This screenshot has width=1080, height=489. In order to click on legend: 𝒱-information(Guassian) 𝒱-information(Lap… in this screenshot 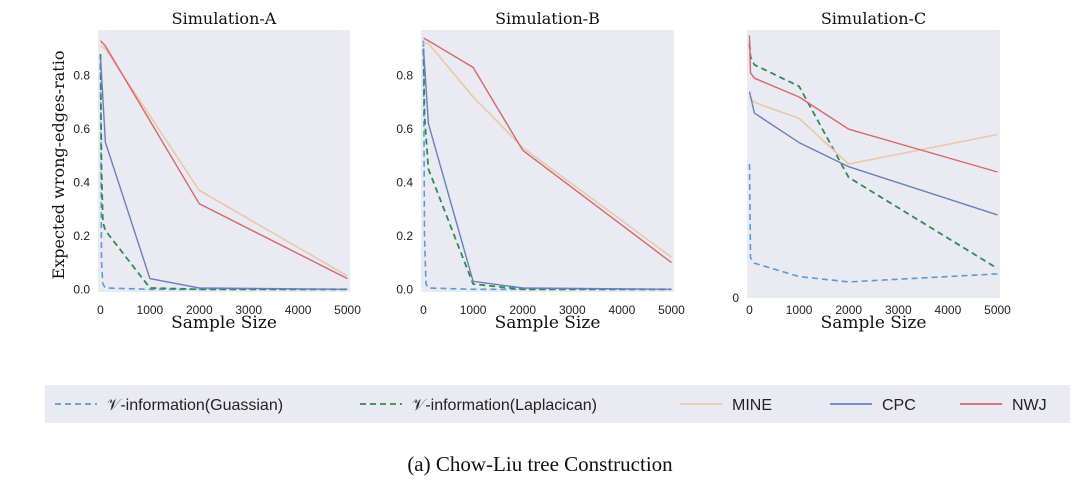, I will do `click(557, 404)`.